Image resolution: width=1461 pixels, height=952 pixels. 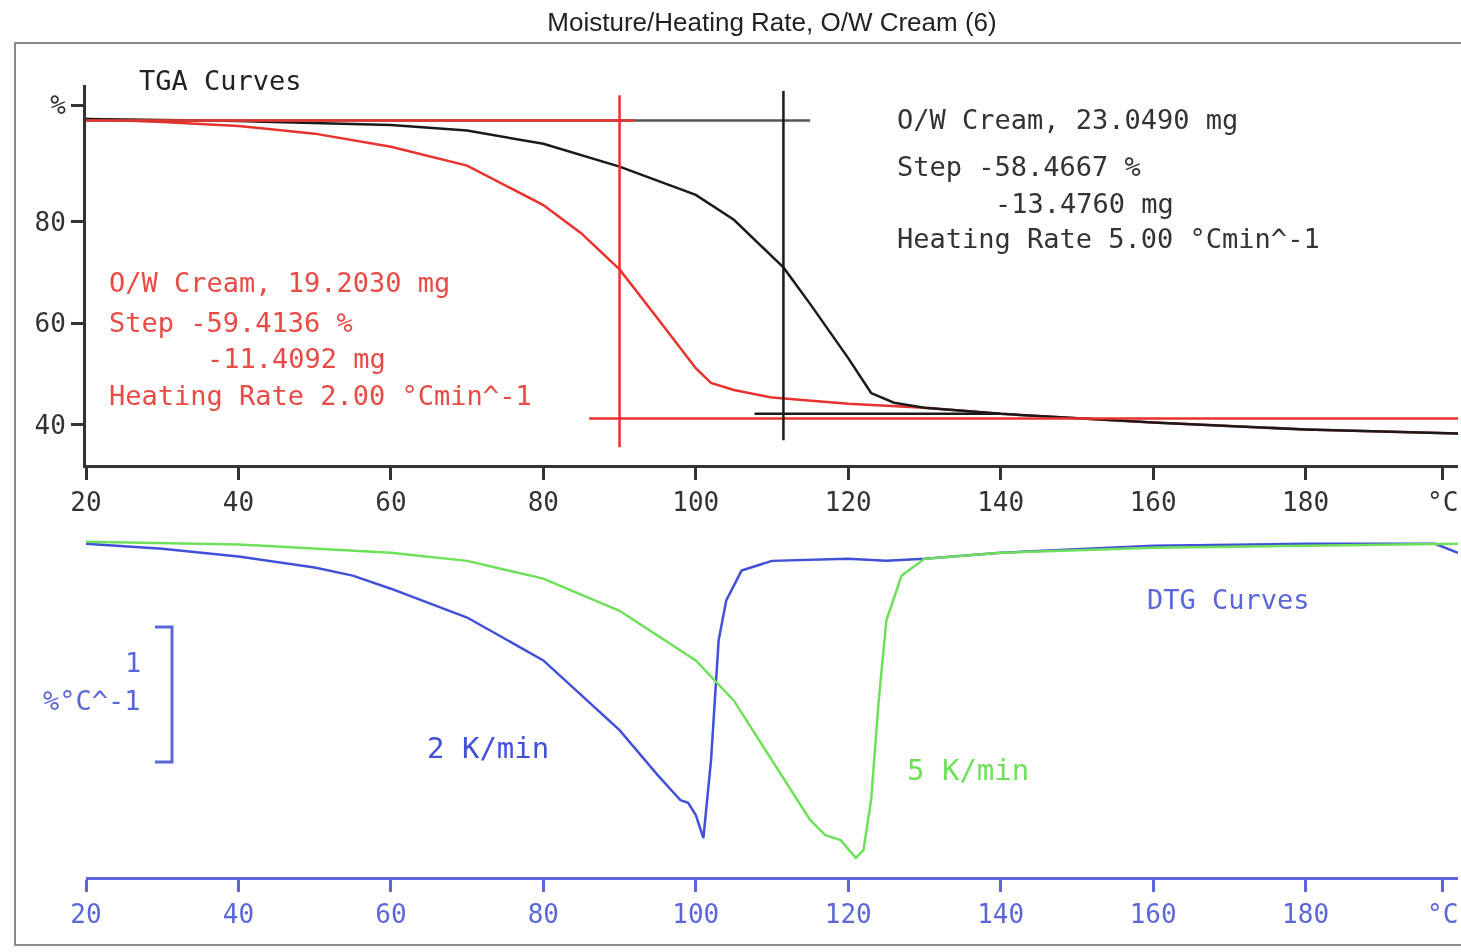 I want to click on annotation: TGA Curves, so click(x=220, y=80).